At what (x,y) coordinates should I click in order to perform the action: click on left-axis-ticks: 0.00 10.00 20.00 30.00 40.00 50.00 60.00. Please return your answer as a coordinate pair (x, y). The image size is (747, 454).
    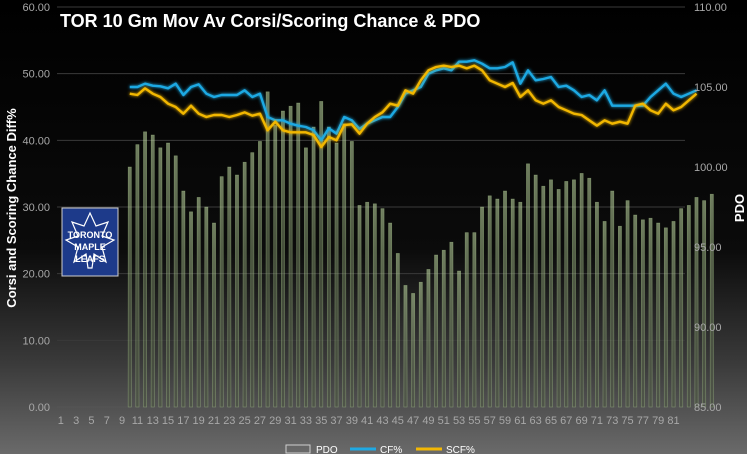
    Looking at the image, I should click on (36, 208).